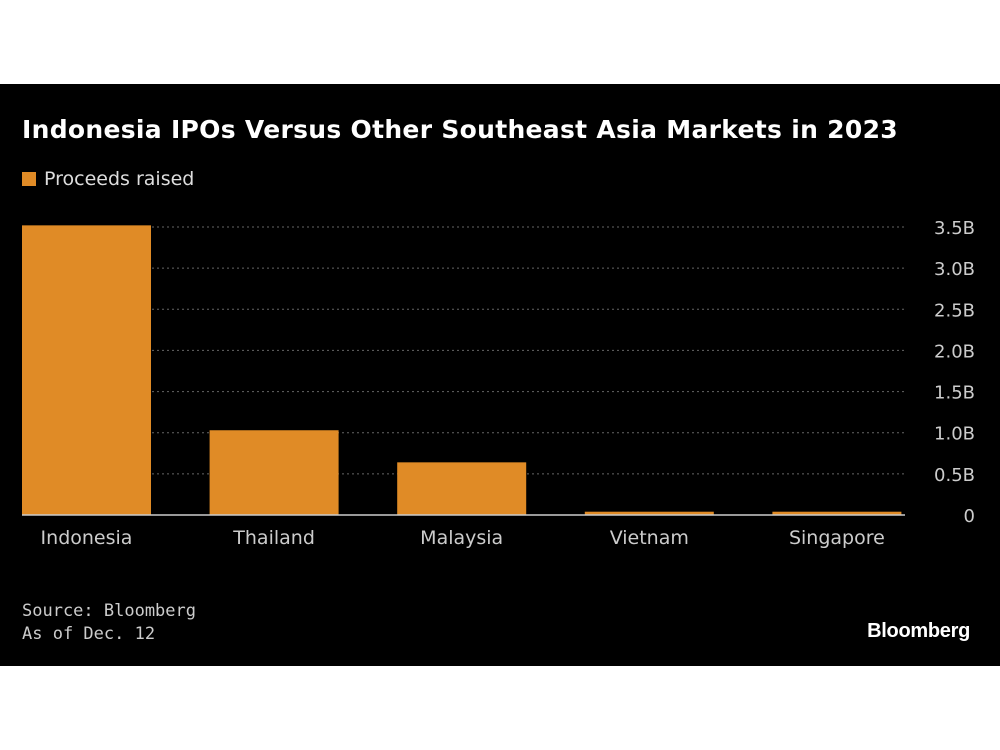  What do you see at coordinates (462, 488) in the screenshot?
I see `bar-malaysia` at bounding box center [462, 488].